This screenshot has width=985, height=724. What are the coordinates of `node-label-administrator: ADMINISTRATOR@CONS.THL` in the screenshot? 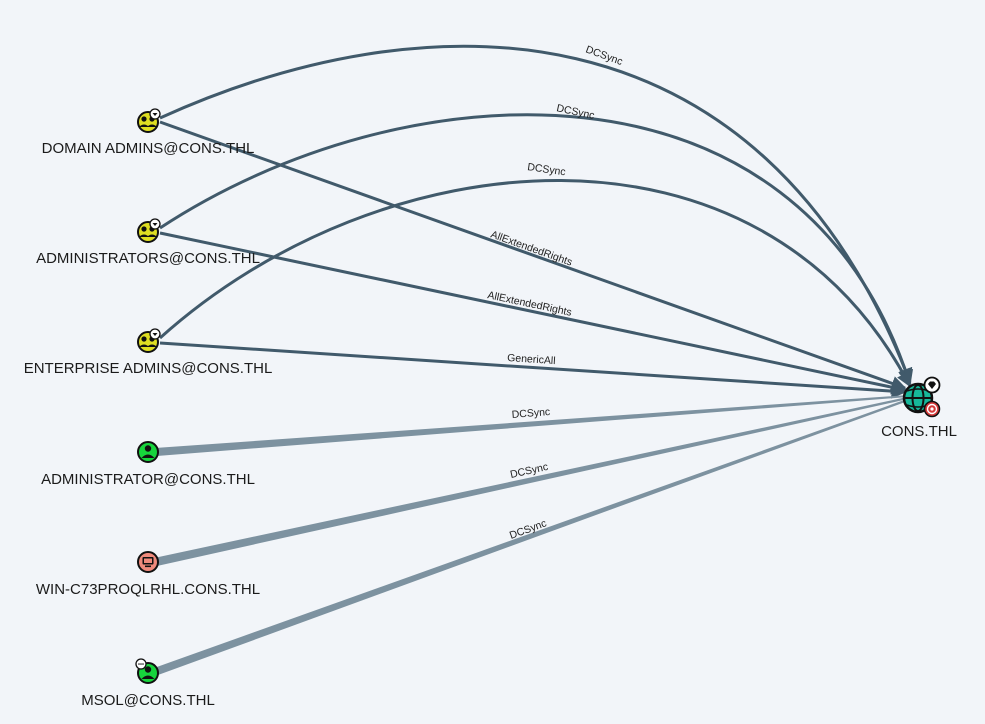 It's located at (148, 479).